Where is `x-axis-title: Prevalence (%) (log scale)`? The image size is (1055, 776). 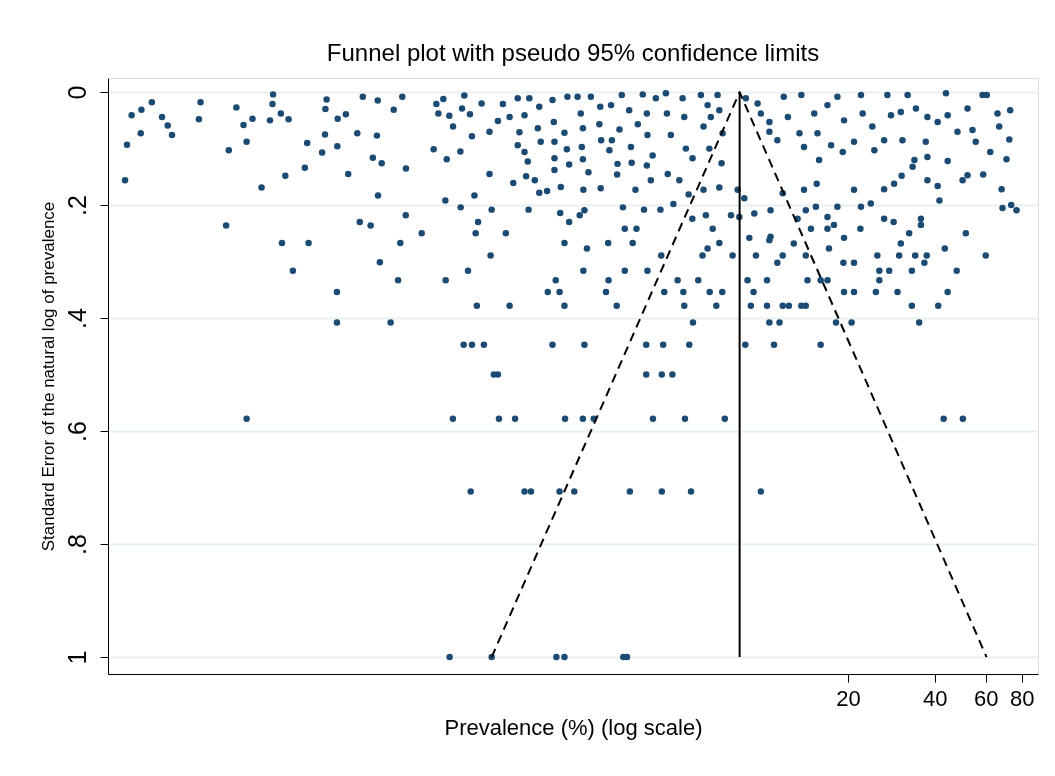 x-axis-title: Prevalence (%) (log scale) is located at coordinates (573, 727).